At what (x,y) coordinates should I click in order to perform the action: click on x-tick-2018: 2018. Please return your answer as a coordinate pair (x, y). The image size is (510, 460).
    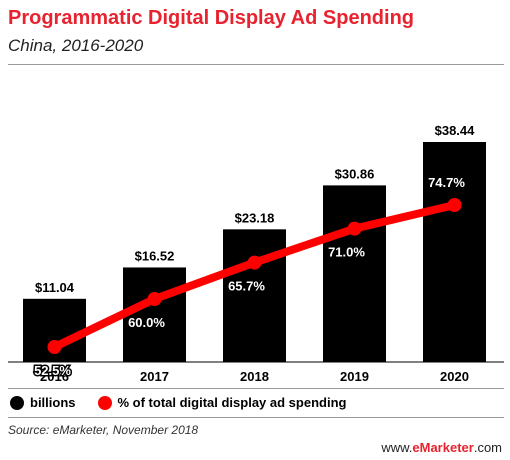
    Looking at the image, I should click on (254, 376).